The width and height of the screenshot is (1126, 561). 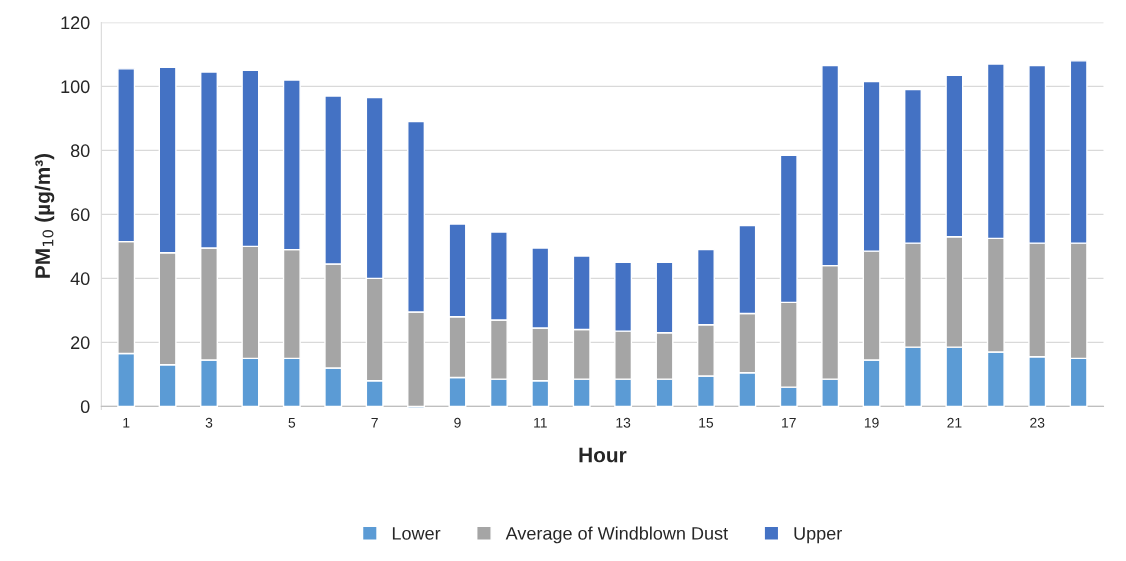 I want to click on x-tick-label: 1, so click(x=126, y=422).